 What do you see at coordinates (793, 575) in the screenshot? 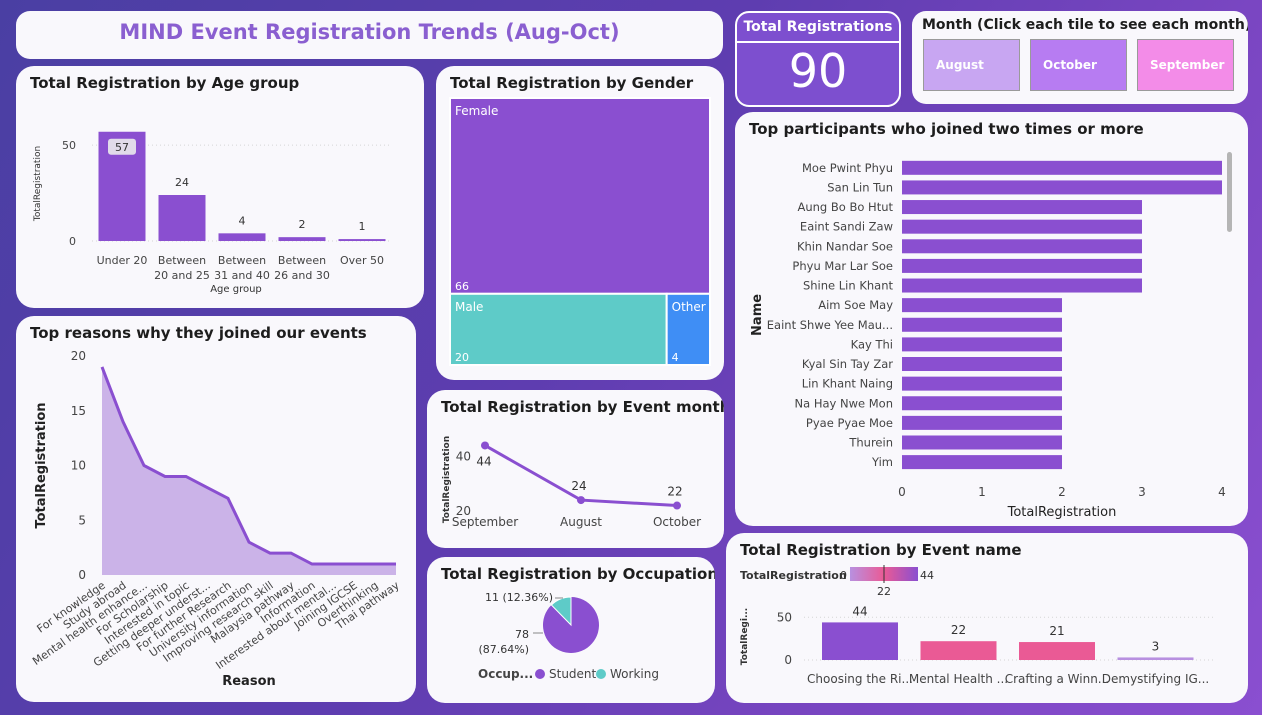
I see `legend-title: TotalRegistration` at bounding box center [793, 575].